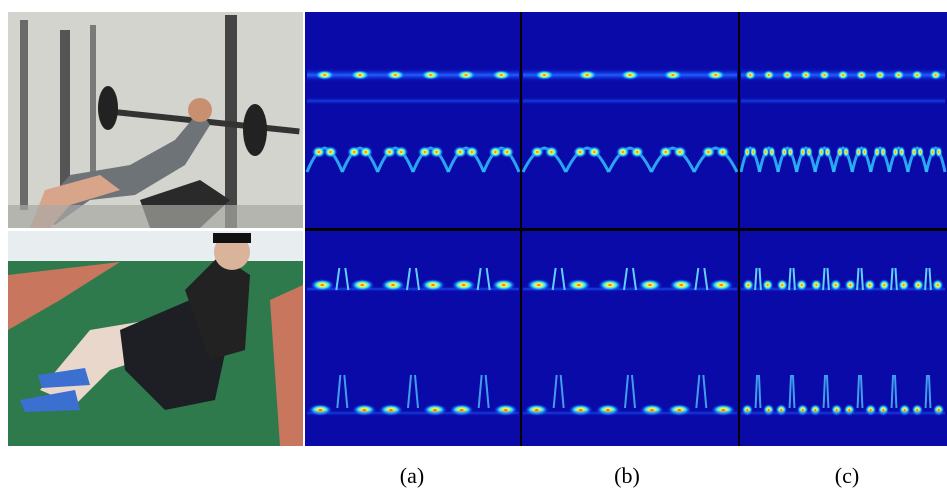 The image size is (947, 490). What do you see at coordinates (412, 475) in the screenshot?
I see `panel-label: (a)` at bounding box center [412, 475].